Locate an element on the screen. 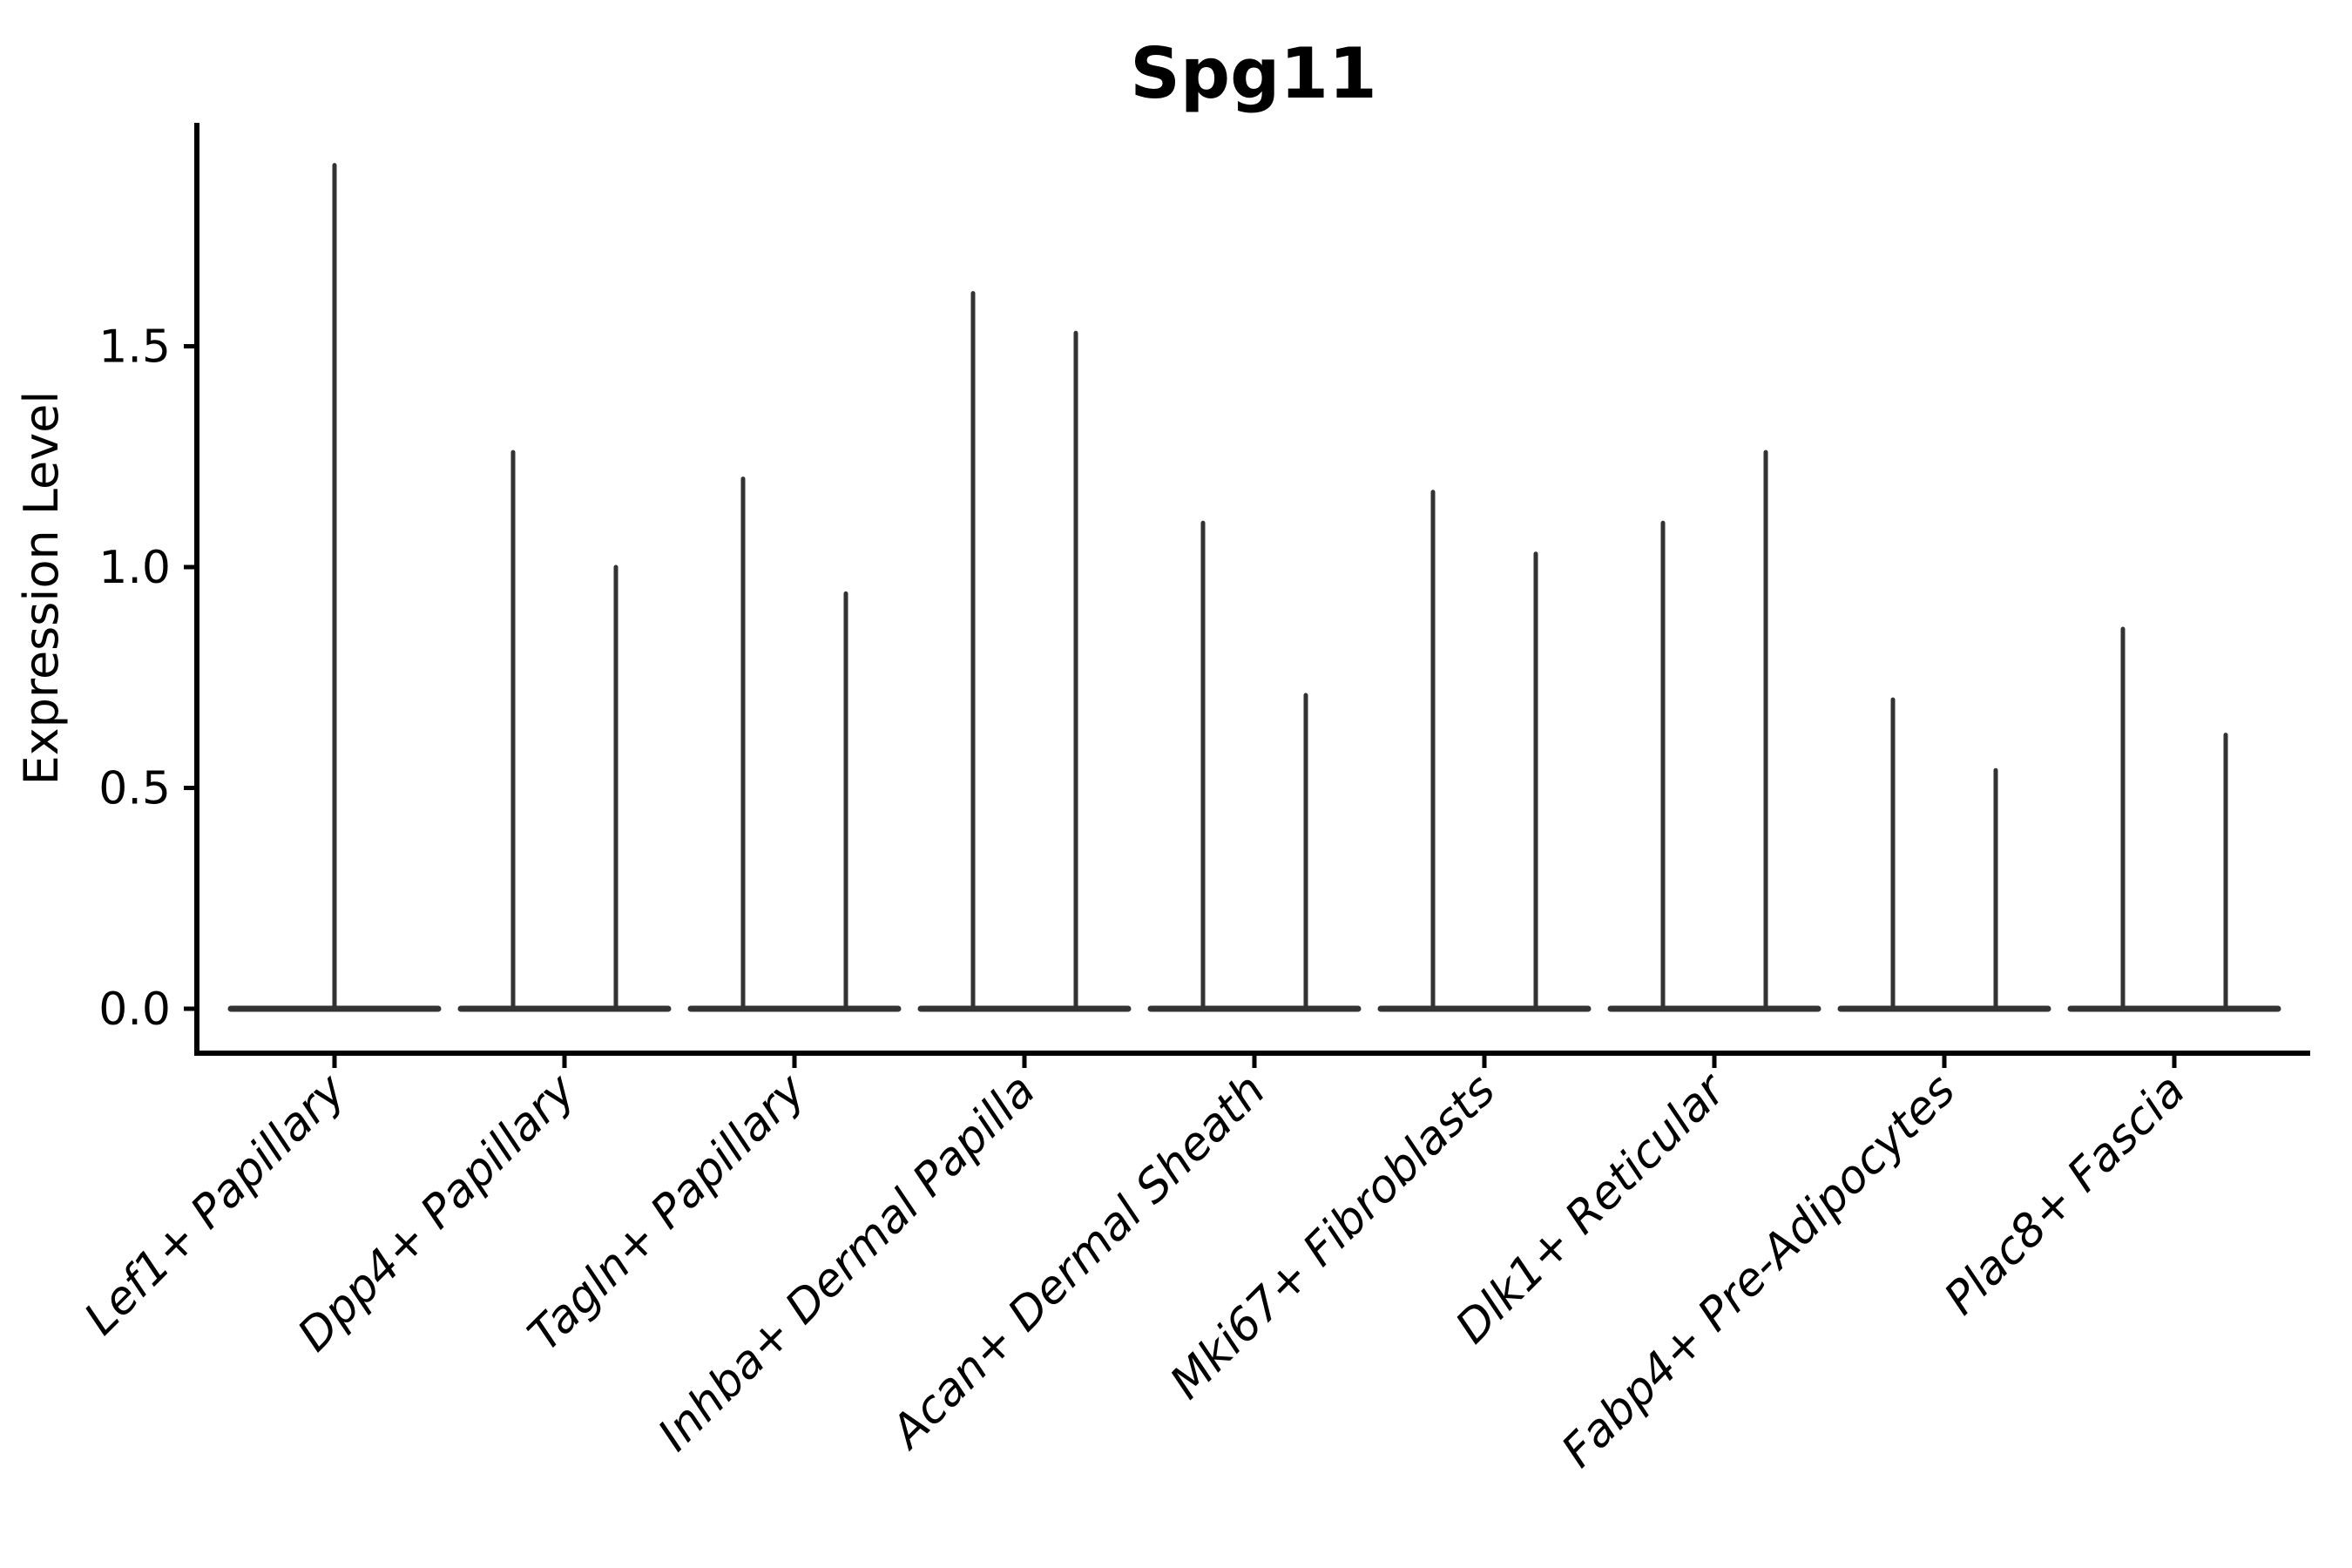 Image resolution: width=2352 pixels, height=1568 pixels. y-axis: 0.0 0.5 1.0 1.5 is located at coordinates (147, 678).